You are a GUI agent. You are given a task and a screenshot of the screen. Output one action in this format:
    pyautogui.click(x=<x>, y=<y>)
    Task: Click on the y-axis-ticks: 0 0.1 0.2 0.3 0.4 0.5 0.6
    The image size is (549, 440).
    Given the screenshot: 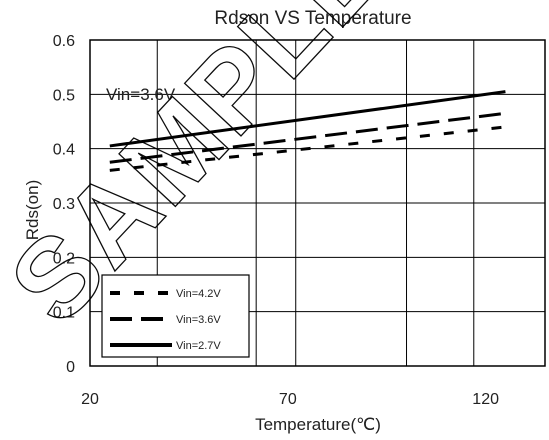 What is the action you would take?
    pyautogui.click(x=64, y=204)
    